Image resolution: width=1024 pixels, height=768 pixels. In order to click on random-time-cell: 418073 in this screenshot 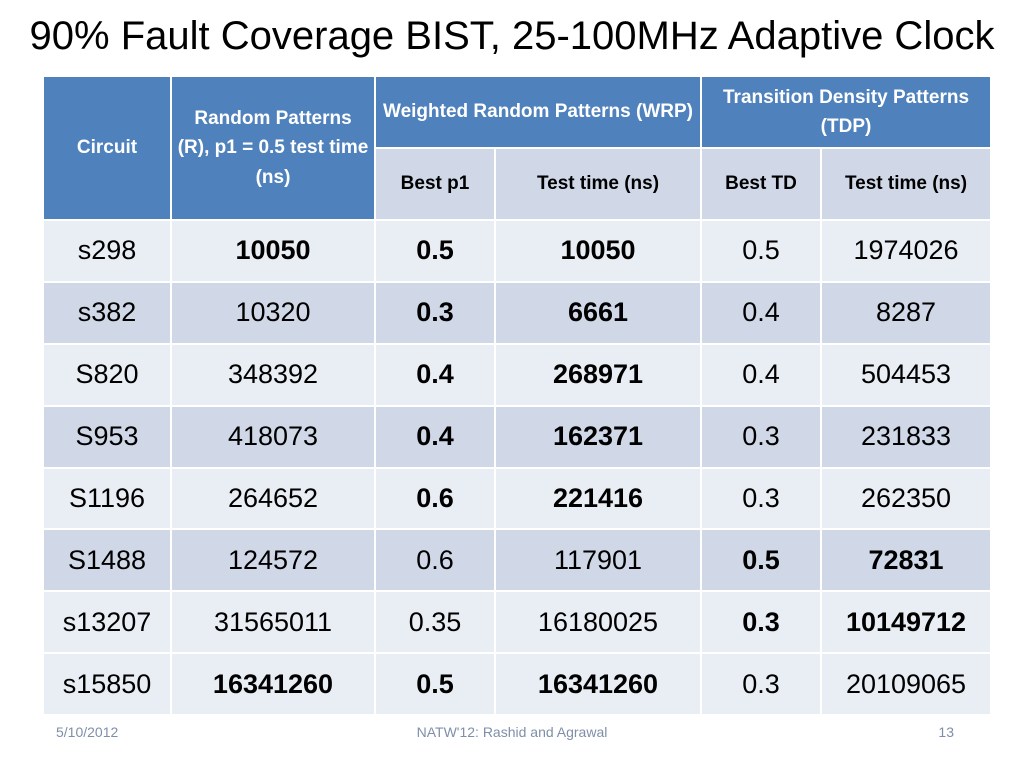, I will do `click(273, 436)`.